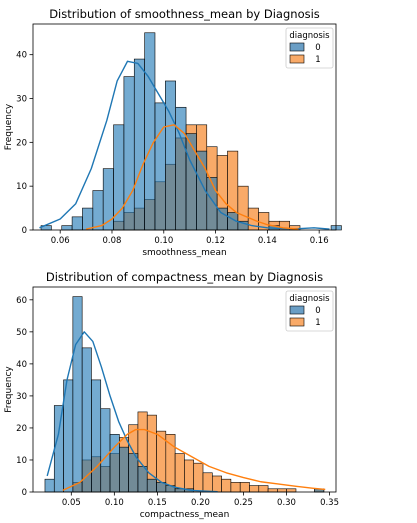  What do you see at coordinates (329, 503) in the screenshot?
I see `x-tick-label: 0.35` at bounding box center [329, 503].